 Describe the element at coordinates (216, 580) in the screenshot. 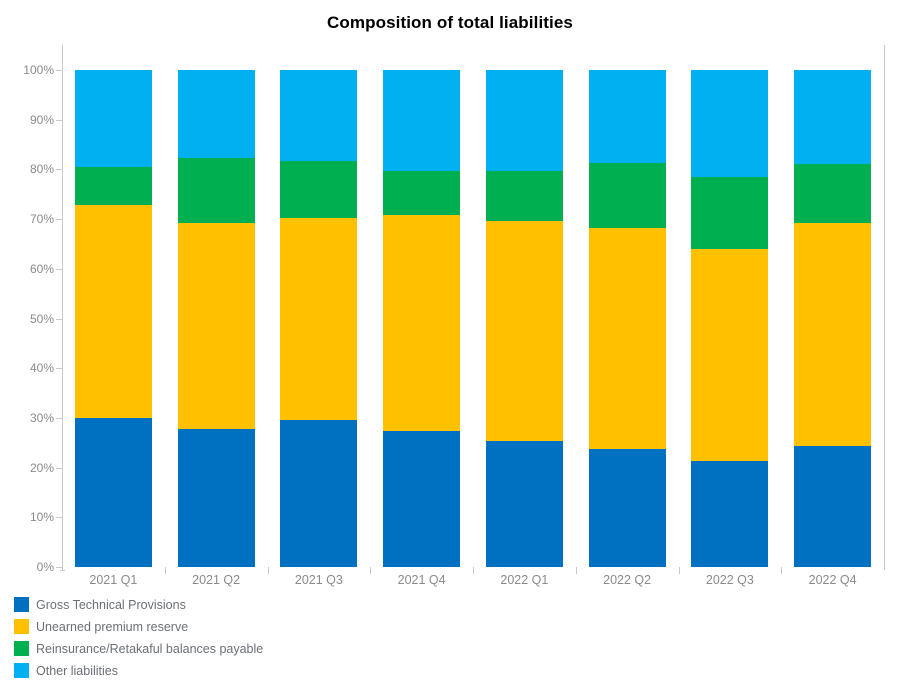

I see `x-axis-category-label: 2021 Q2` at that location.